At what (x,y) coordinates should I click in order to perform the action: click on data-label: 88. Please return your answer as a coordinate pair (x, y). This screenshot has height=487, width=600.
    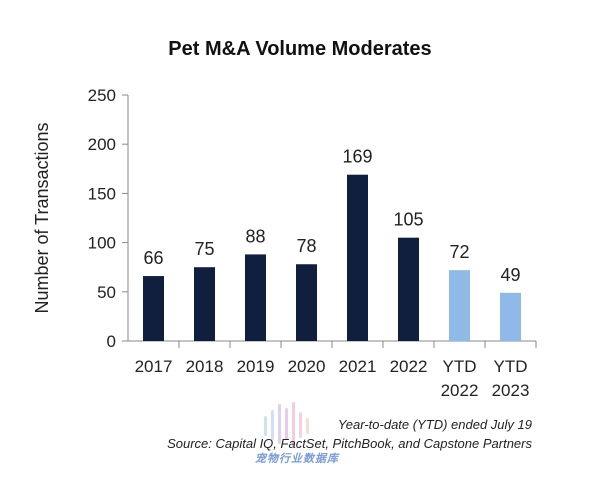
    Looking at the image, I should click on (255, 236).